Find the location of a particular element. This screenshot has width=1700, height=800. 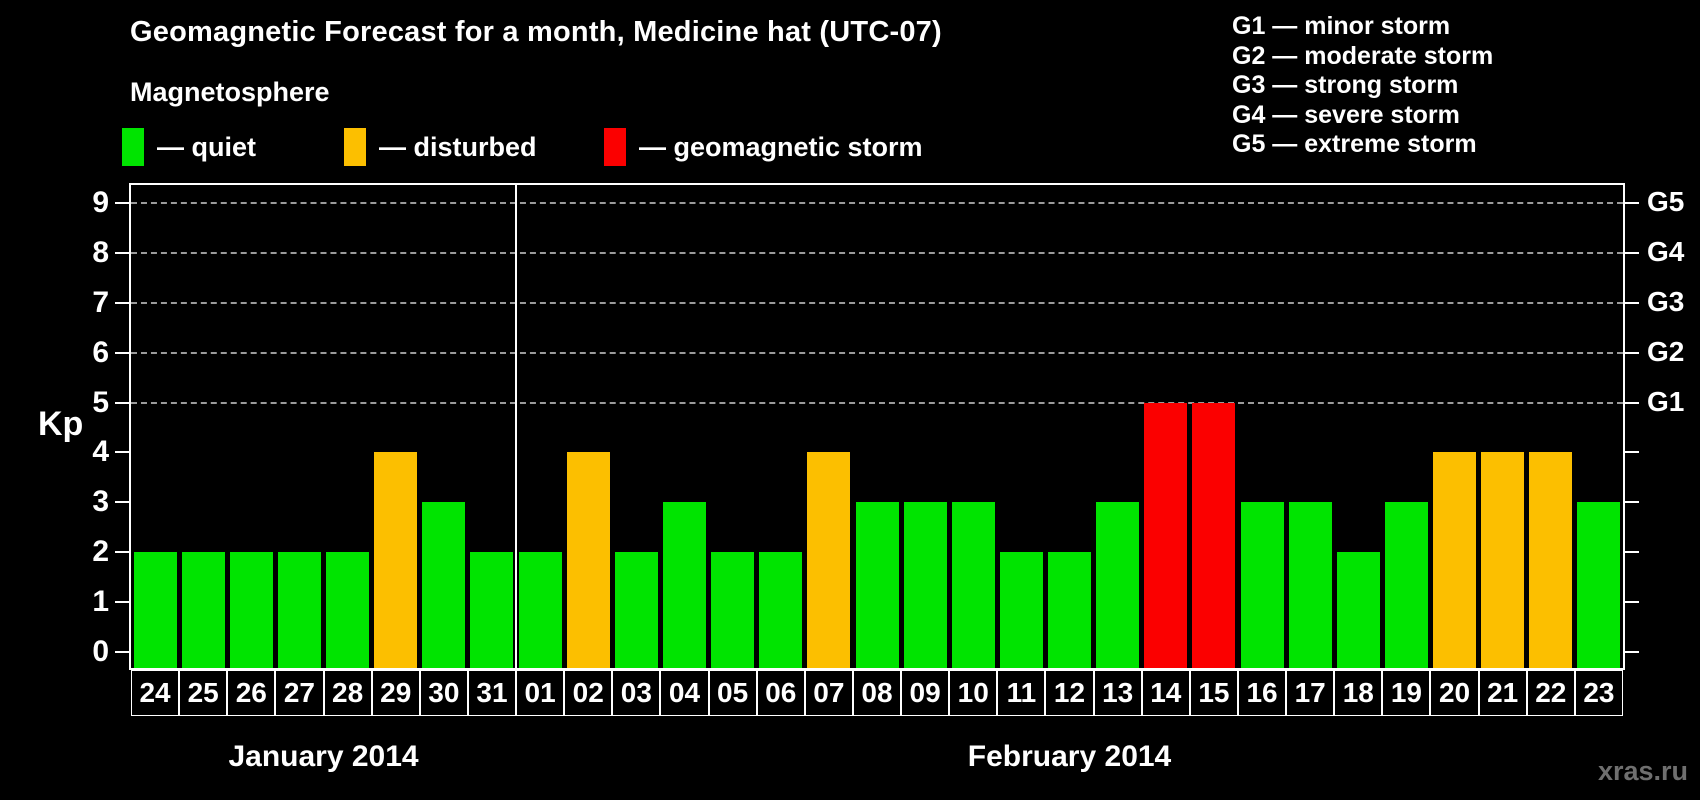

legend-label-quiet: — quiet is located at coordinates (206, 146).